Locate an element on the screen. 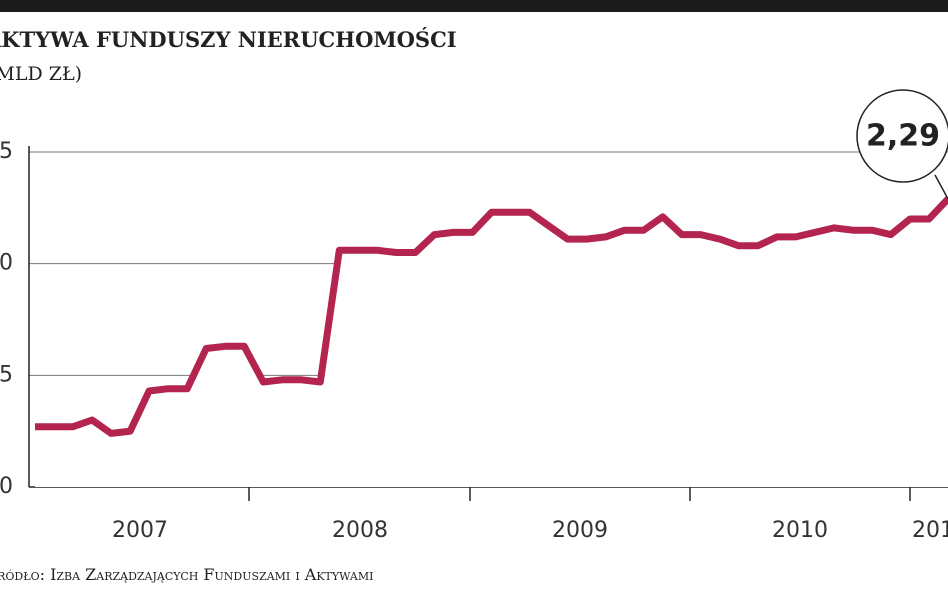 This screenshot has width=948, height=593. chart-subtitle: (MLD ZŁ) is located at coordinates (41, 74).